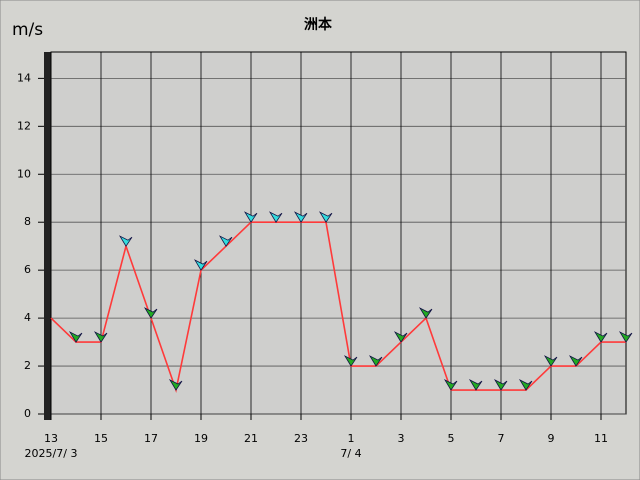 Image resolution: width=640 pixels, height=480 pixels. Describe the element at coordinates (551, 438) in the screenshot. I see `x-tick-label: 9` at that location.